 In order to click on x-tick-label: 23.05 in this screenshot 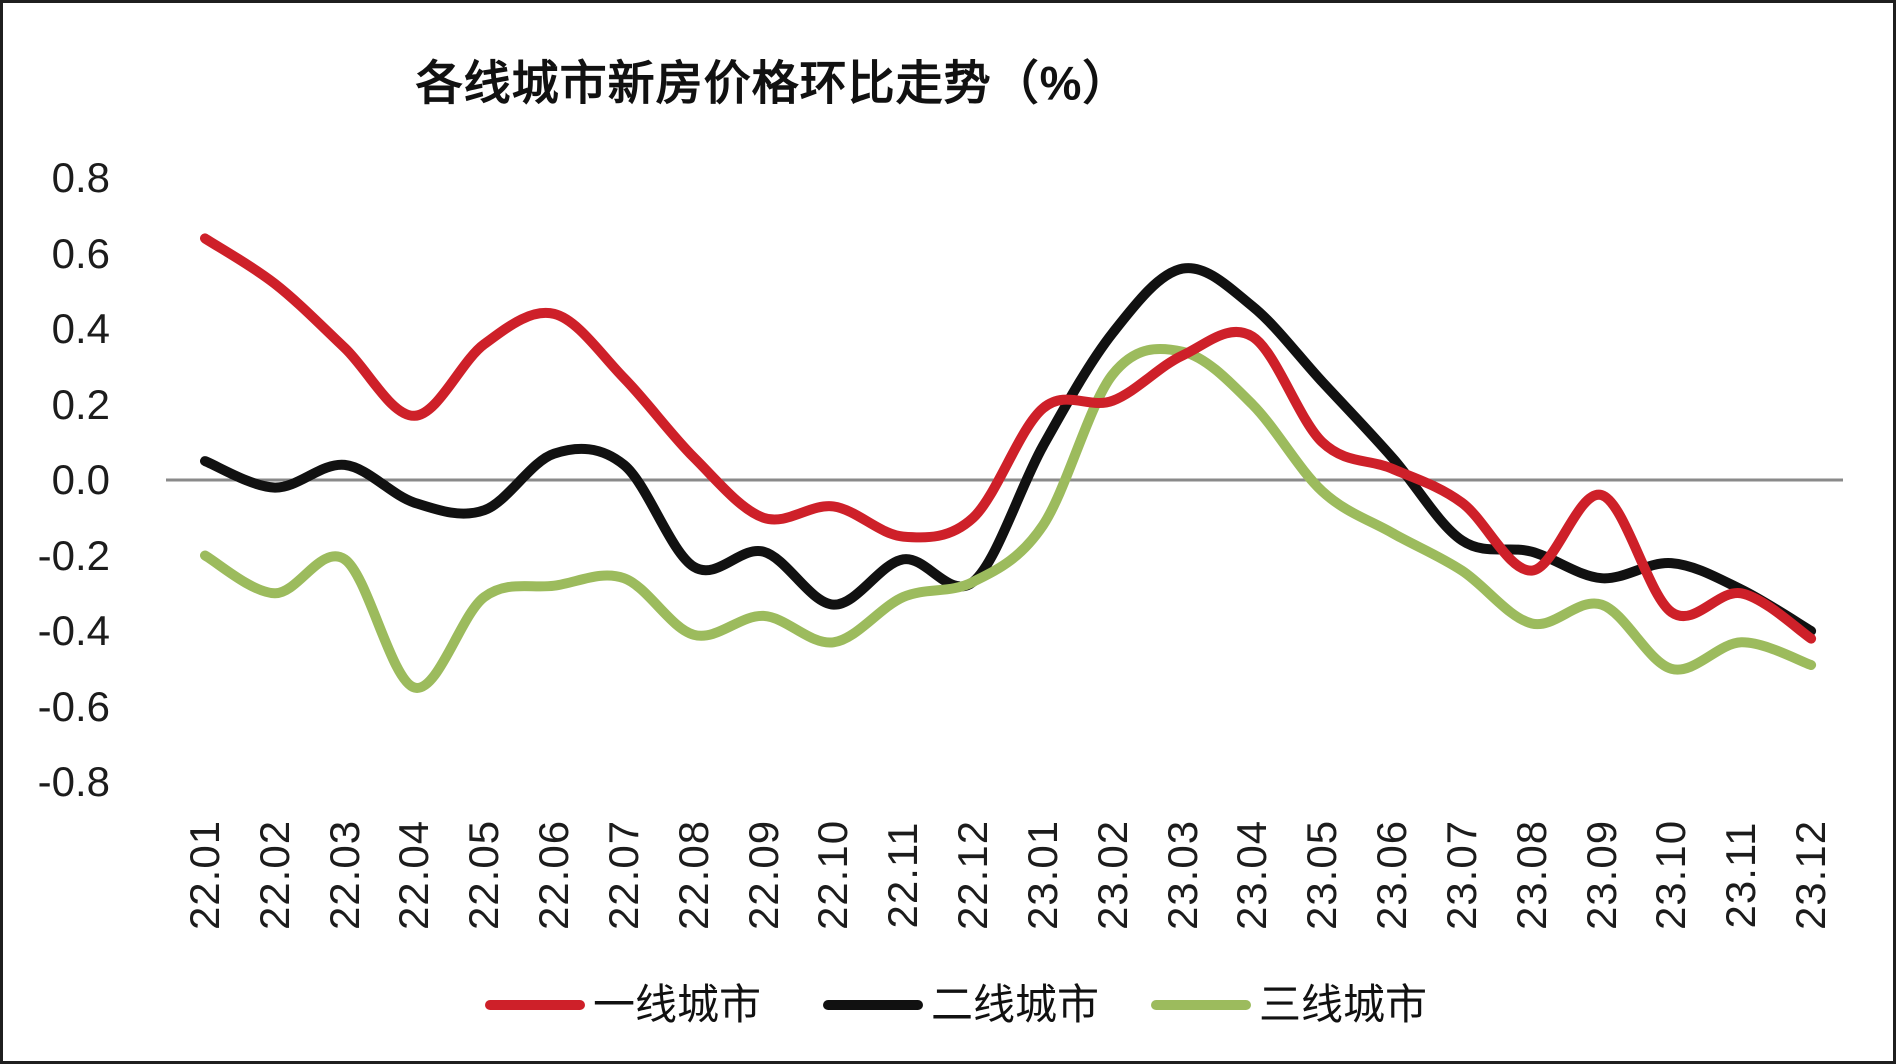, I will do `click(1322, 875)`.